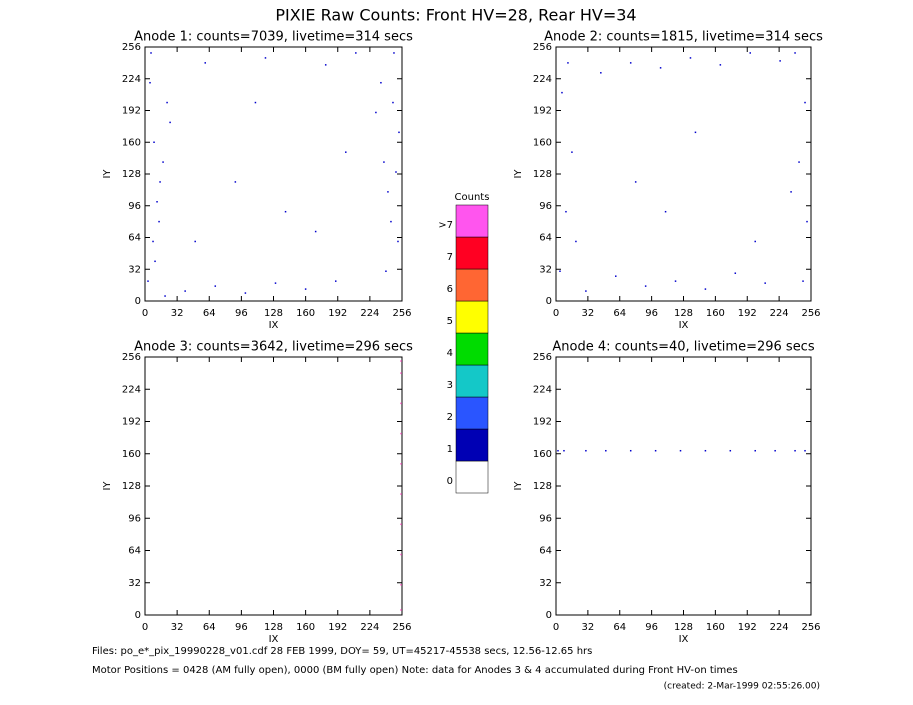 The image size is (913, 705). What do you see at coordinates (450, 417) in the screenshot?
I see `colorbar-label: 2` at bounding box center [450, 417].